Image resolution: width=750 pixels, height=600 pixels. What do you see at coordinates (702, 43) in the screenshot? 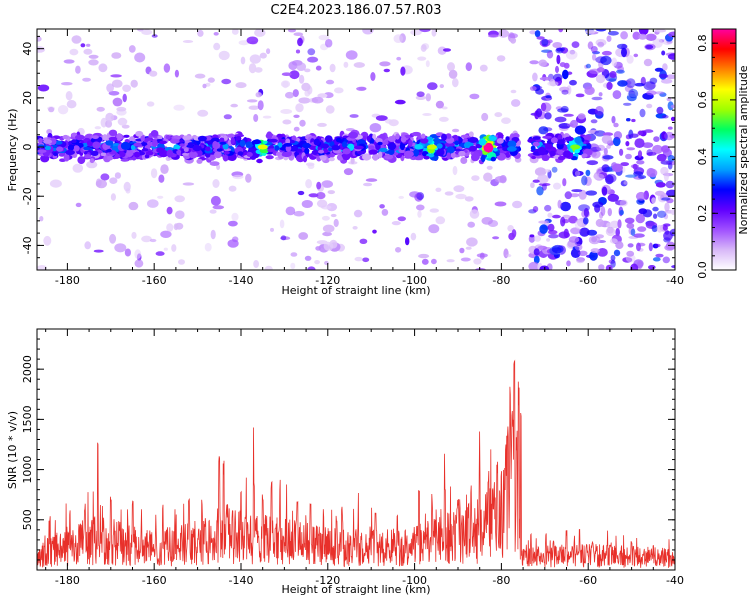
I see `colorbar-tick-label: 0.8` at bounding box center [702, 43].